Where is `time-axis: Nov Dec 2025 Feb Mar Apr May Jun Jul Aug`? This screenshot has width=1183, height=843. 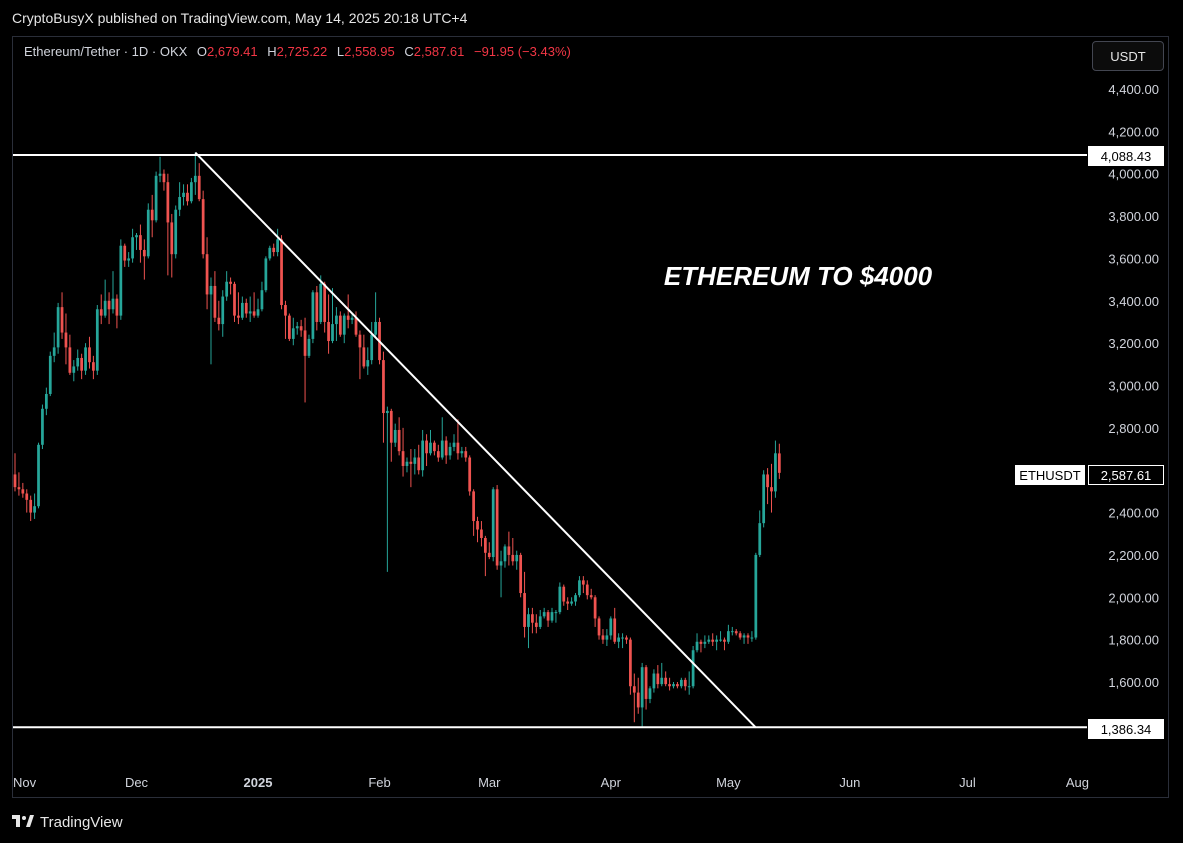 time-axis: Nov Dec 2025 Feb Mar Apr May Jun Jul Aug is located at coordinates (551, 782).